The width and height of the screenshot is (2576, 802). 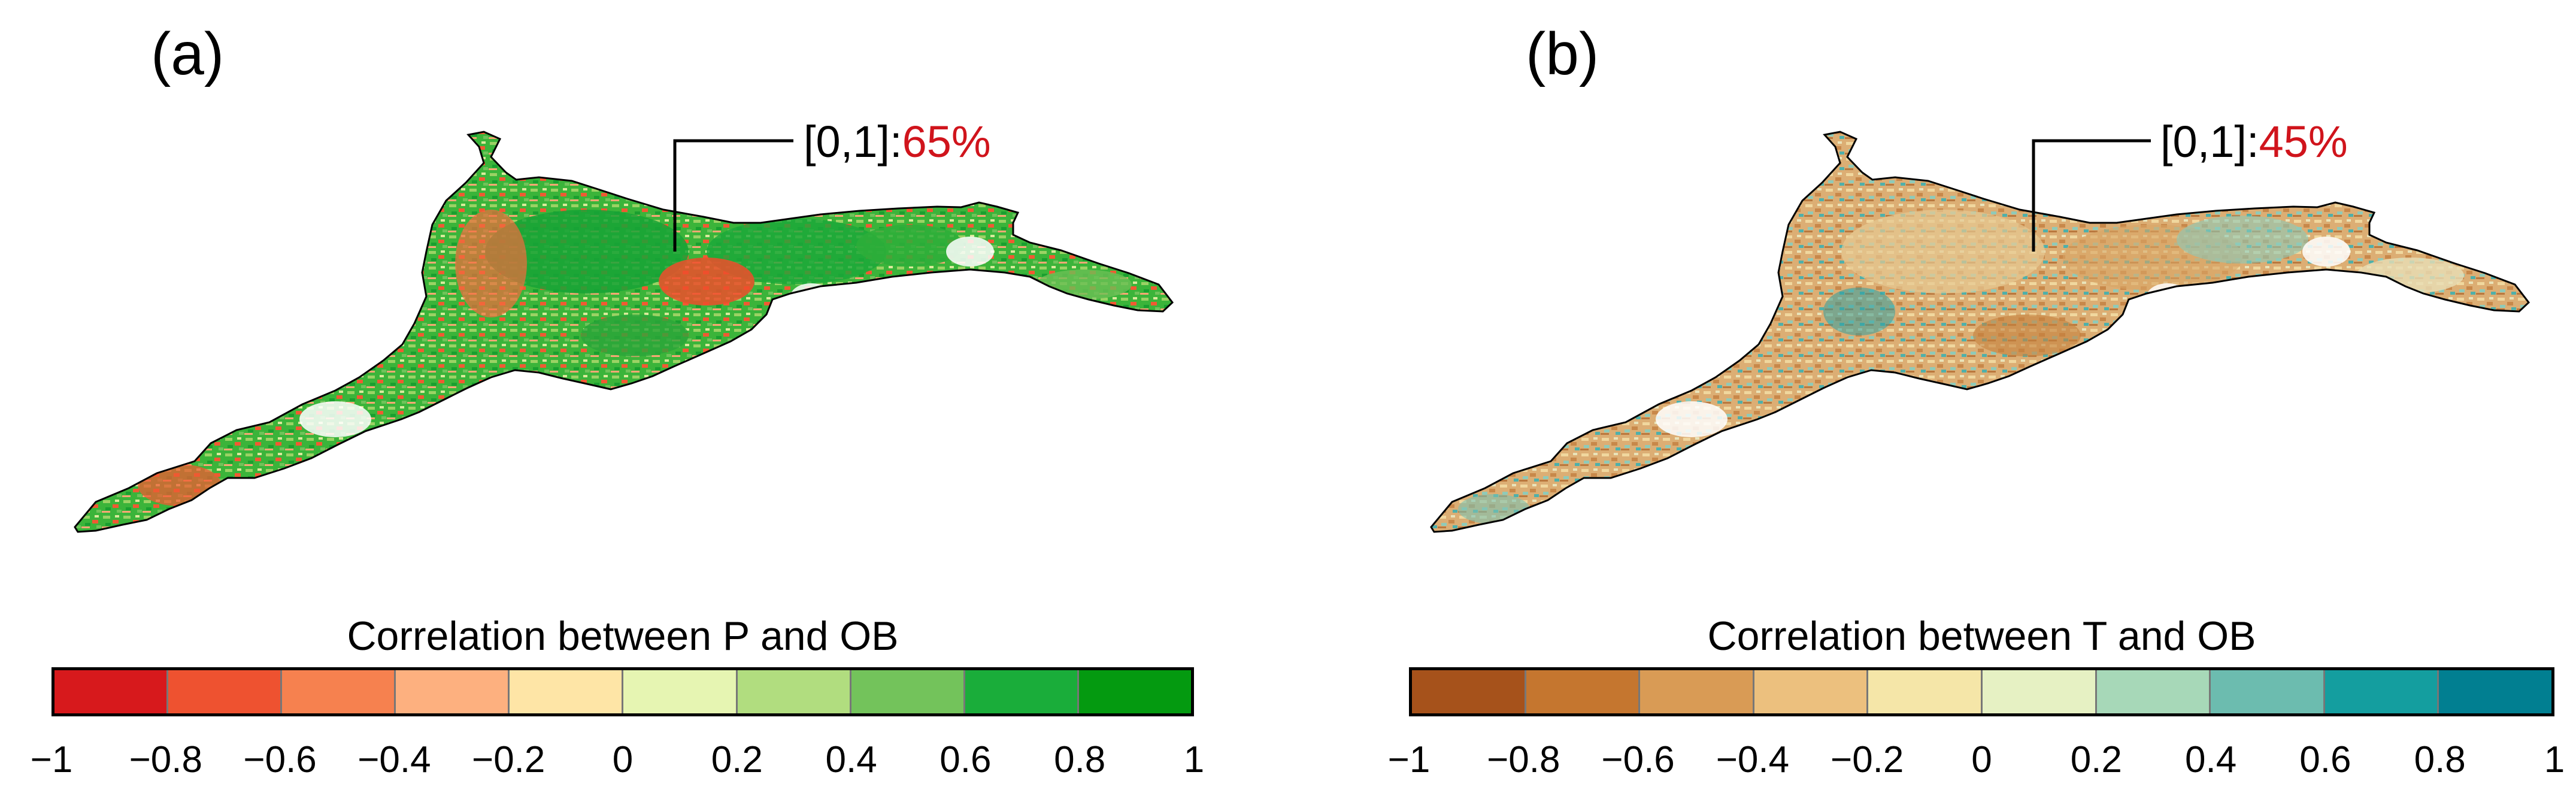 What do you see at coordinates (2210, 759) in the screenshot?
I see `legend-b-tick-label: 0.4` at bounding box center [2210, 759].